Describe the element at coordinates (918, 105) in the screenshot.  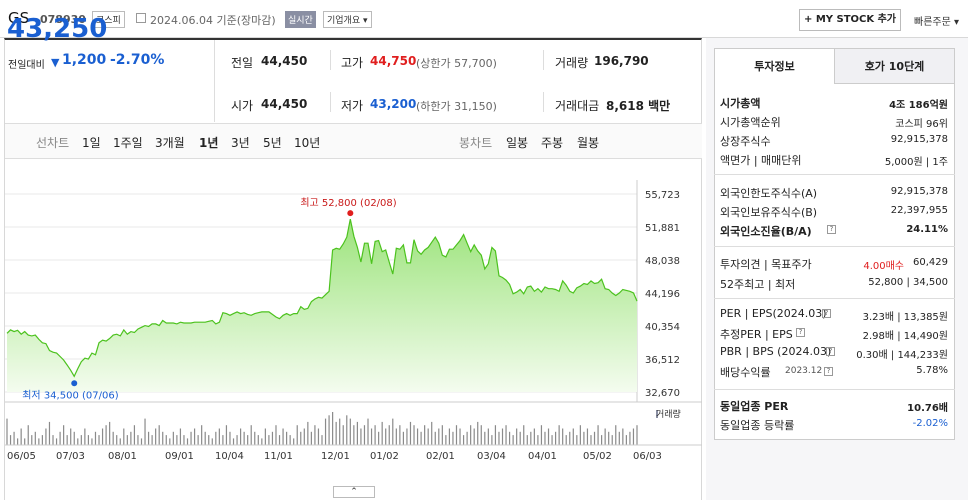
I see `market-cap-value: 4조 186억원` at that location.